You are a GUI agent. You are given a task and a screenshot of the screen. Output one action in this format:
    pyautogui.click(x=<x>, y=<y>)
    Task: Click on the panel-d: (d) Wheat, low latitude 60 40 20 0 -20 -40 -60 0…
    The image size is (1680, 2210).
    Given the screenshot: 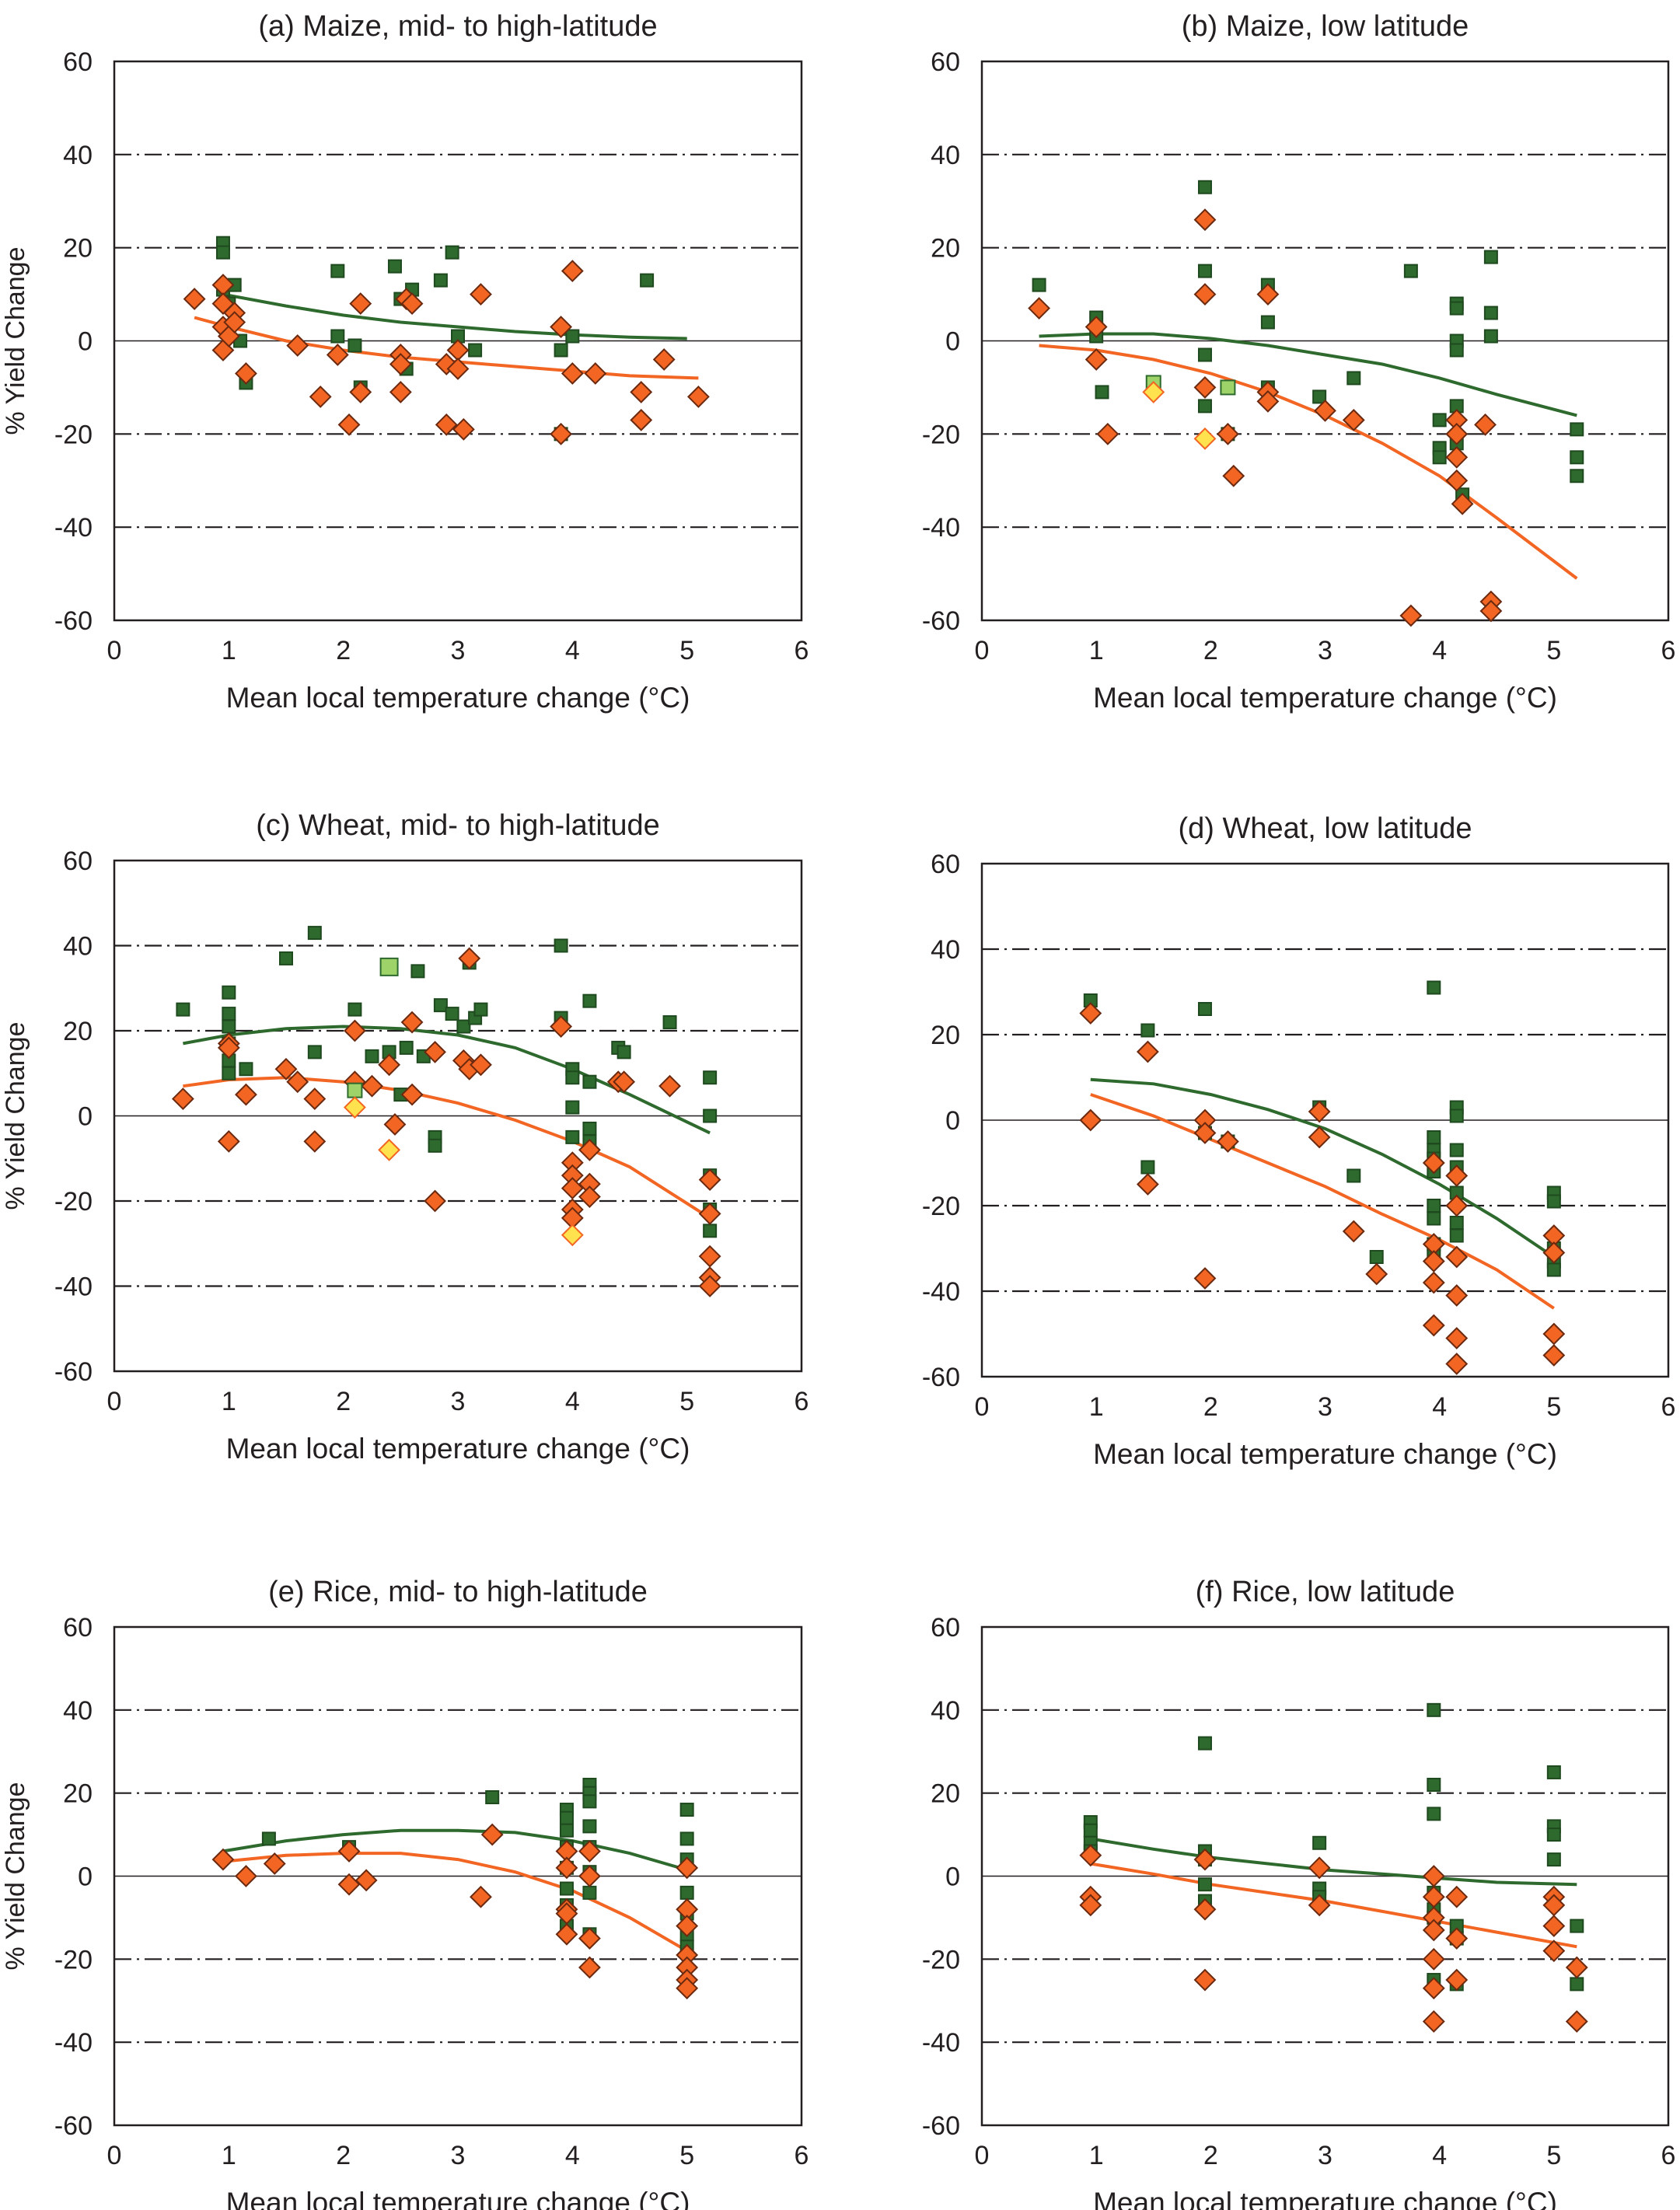 What is the action you would take?
    pyautogui.click(x=1299, y=1141)
    